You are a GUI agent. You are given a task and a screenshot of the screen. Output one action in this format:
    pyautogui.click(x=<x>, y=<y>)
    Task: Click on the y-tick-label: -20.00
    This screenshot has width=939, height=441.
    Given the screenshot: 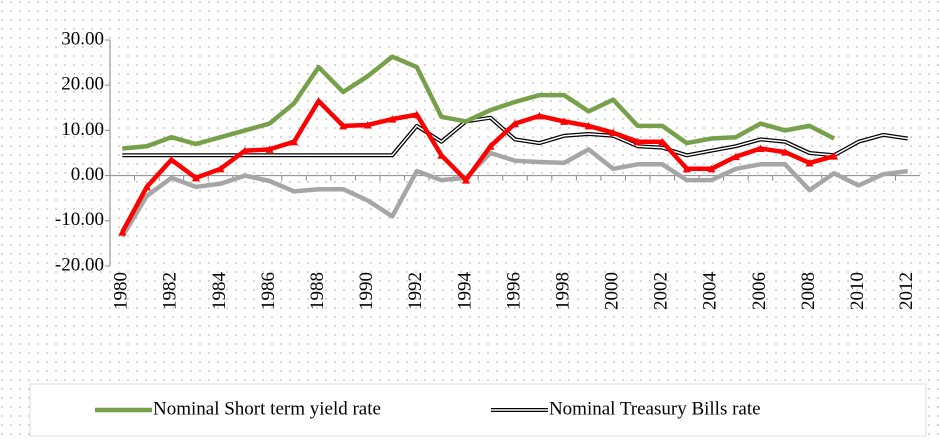 What is the action you would take?
    pyautogui.click(x=79, y=264)
    